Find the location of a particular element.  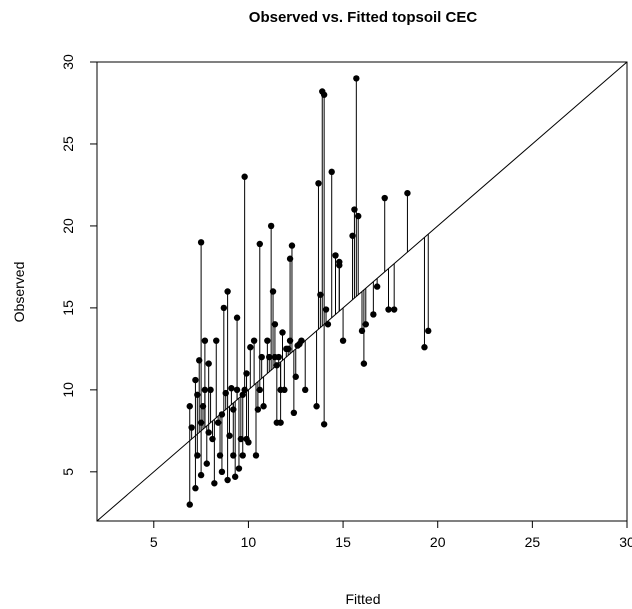

y-axis-label: Observed is located at coordinates (19, 292).